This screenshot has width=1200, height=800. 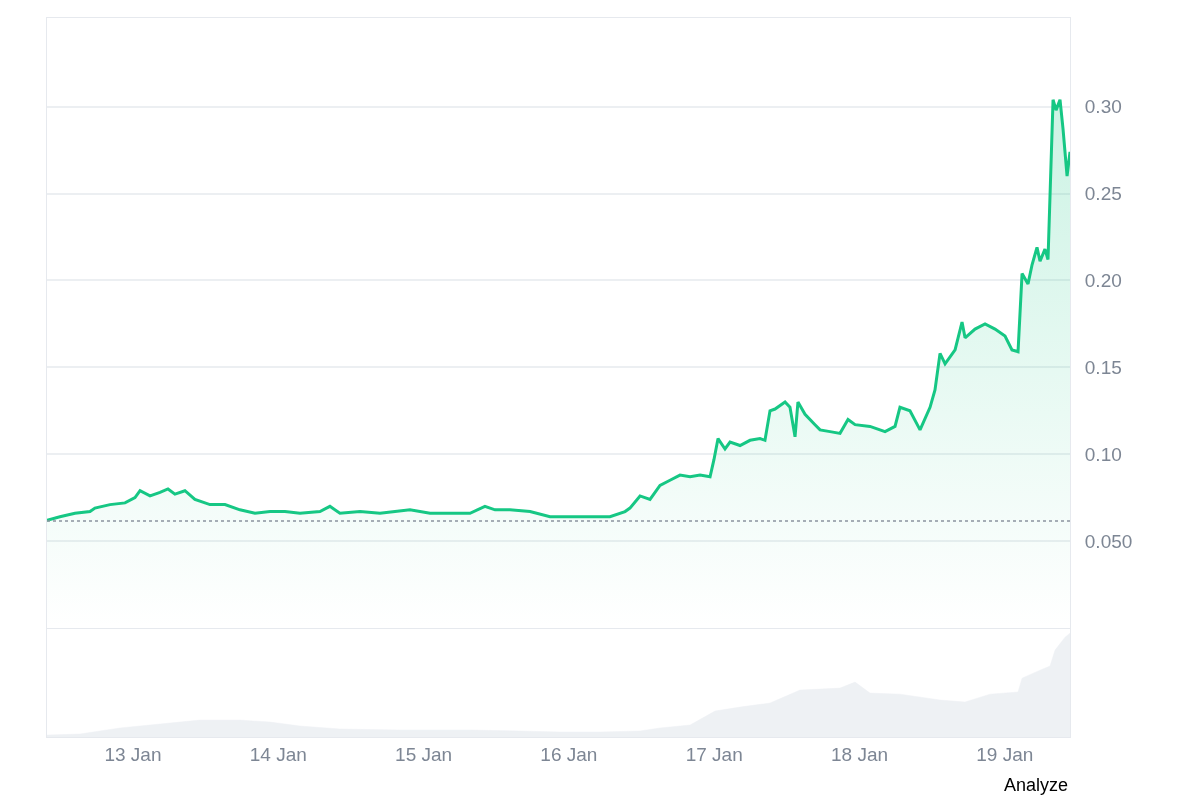 What do you see at coordinates (859, 754) in the screenshot?
I see `x-tick-label: 18 Jan` at bounding box center [859, 754].